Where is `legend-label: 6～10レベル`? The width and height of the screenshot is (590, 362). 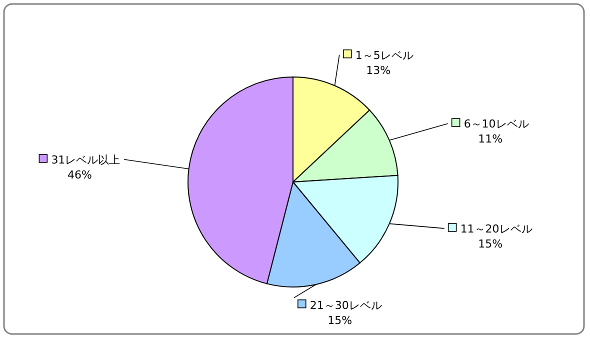
legend-label: 6～10レベル is located at coordinates (496, 124).